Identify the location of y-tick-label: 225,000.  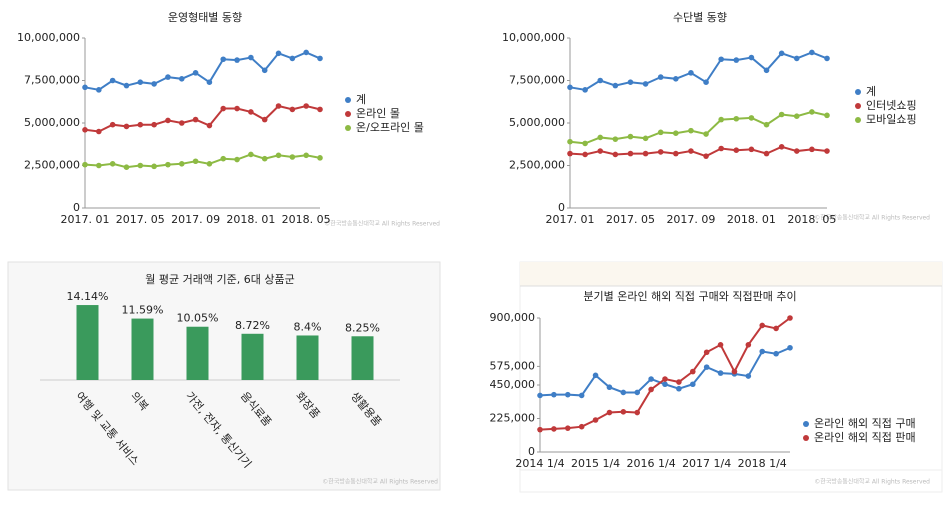
(513, 418).